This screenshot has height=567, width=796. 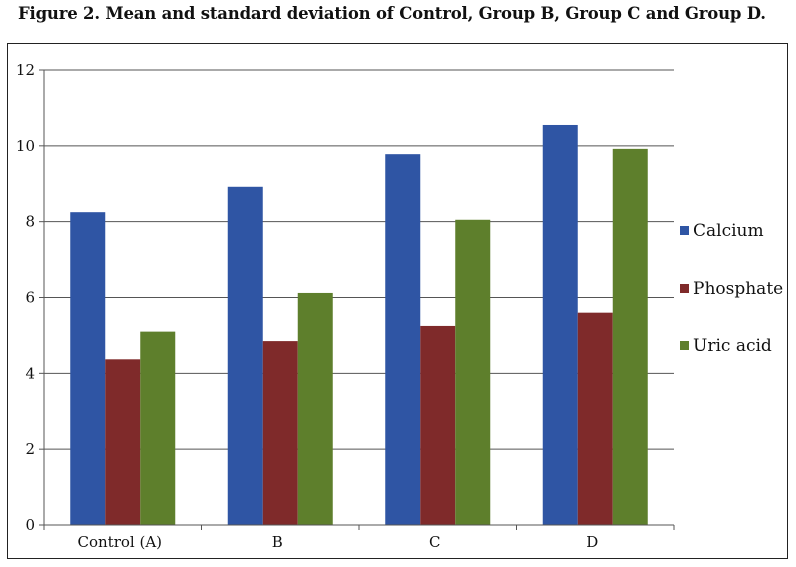 What do you see at coordinates (30, 298) in the screenshot?
I see `y-tick-label: 6` at bounding box center [30, 298].